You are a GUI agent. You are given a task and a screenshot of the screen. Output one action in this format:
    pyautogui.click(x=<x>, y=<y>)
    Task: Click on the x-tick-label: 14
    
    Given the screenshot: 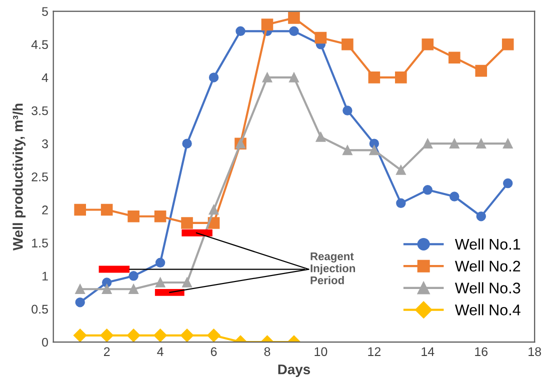 What is the action you would take?
    pyautogui.click(x=428, y=351)
    